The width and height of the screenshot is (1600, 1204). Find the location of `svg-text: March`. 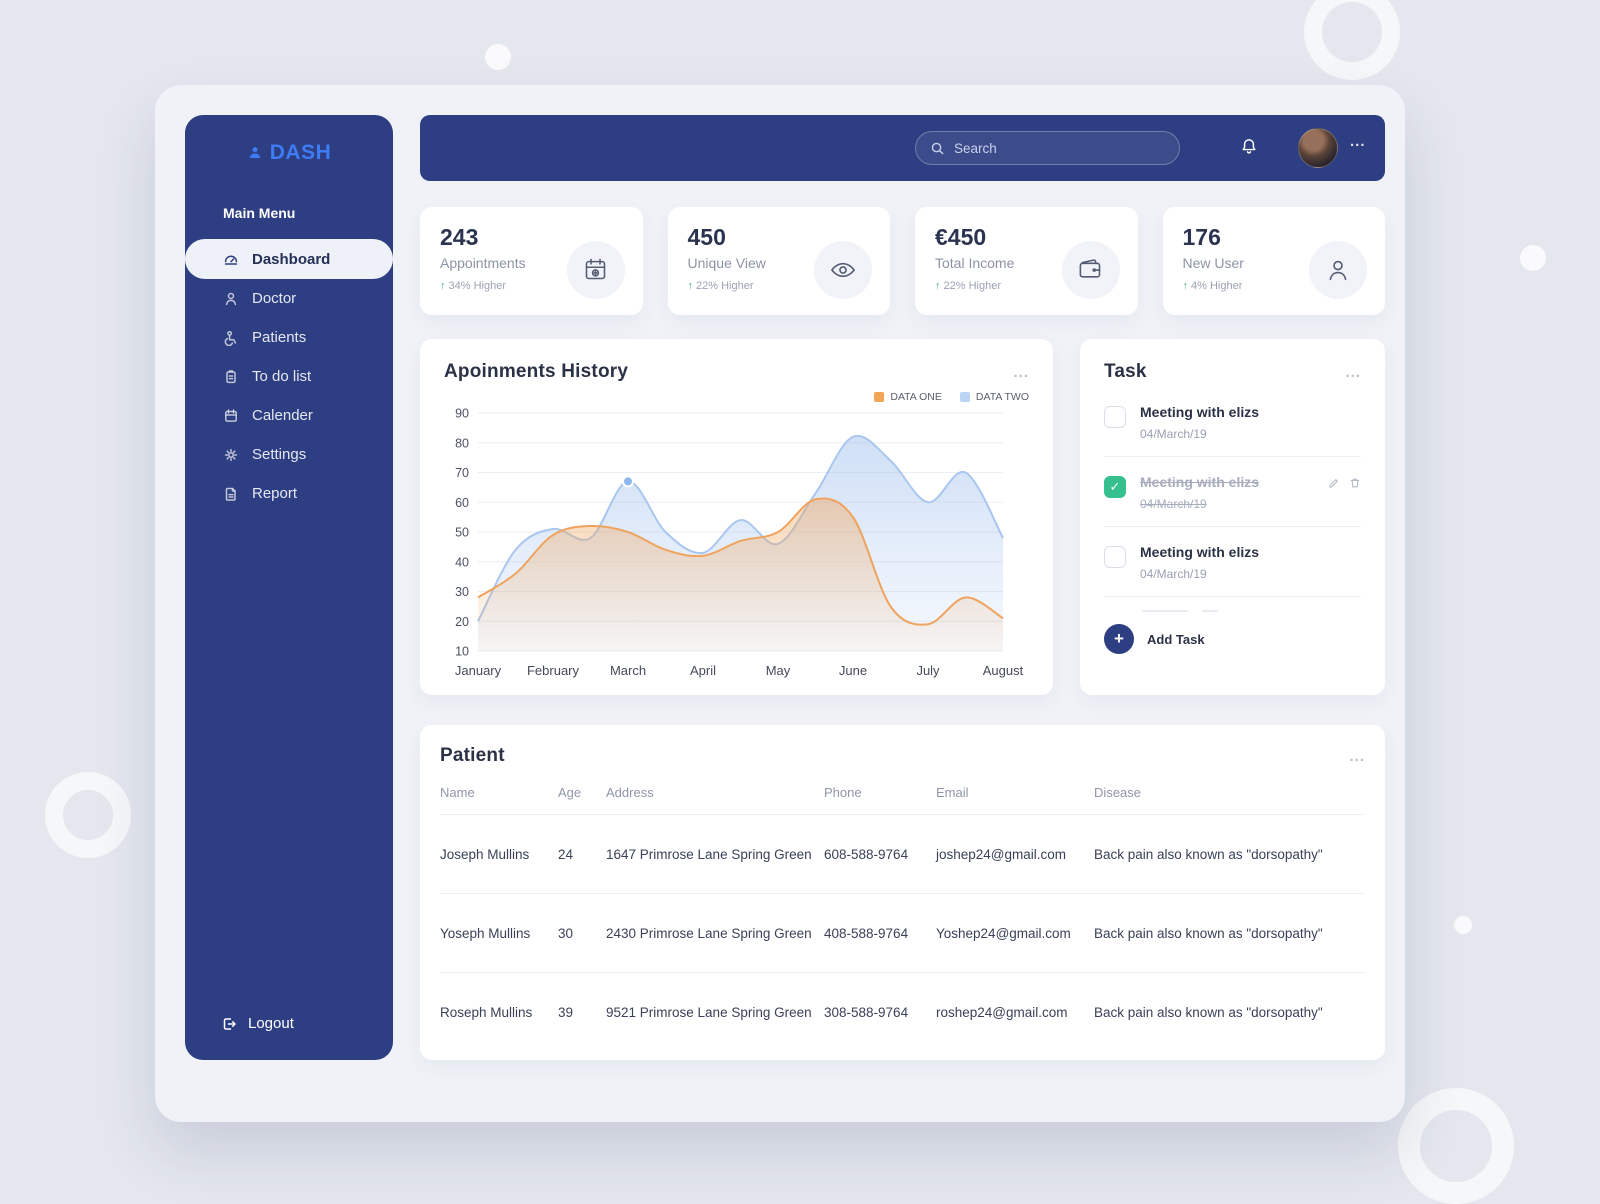

svg-text: March is located at coordinates (628, 670).